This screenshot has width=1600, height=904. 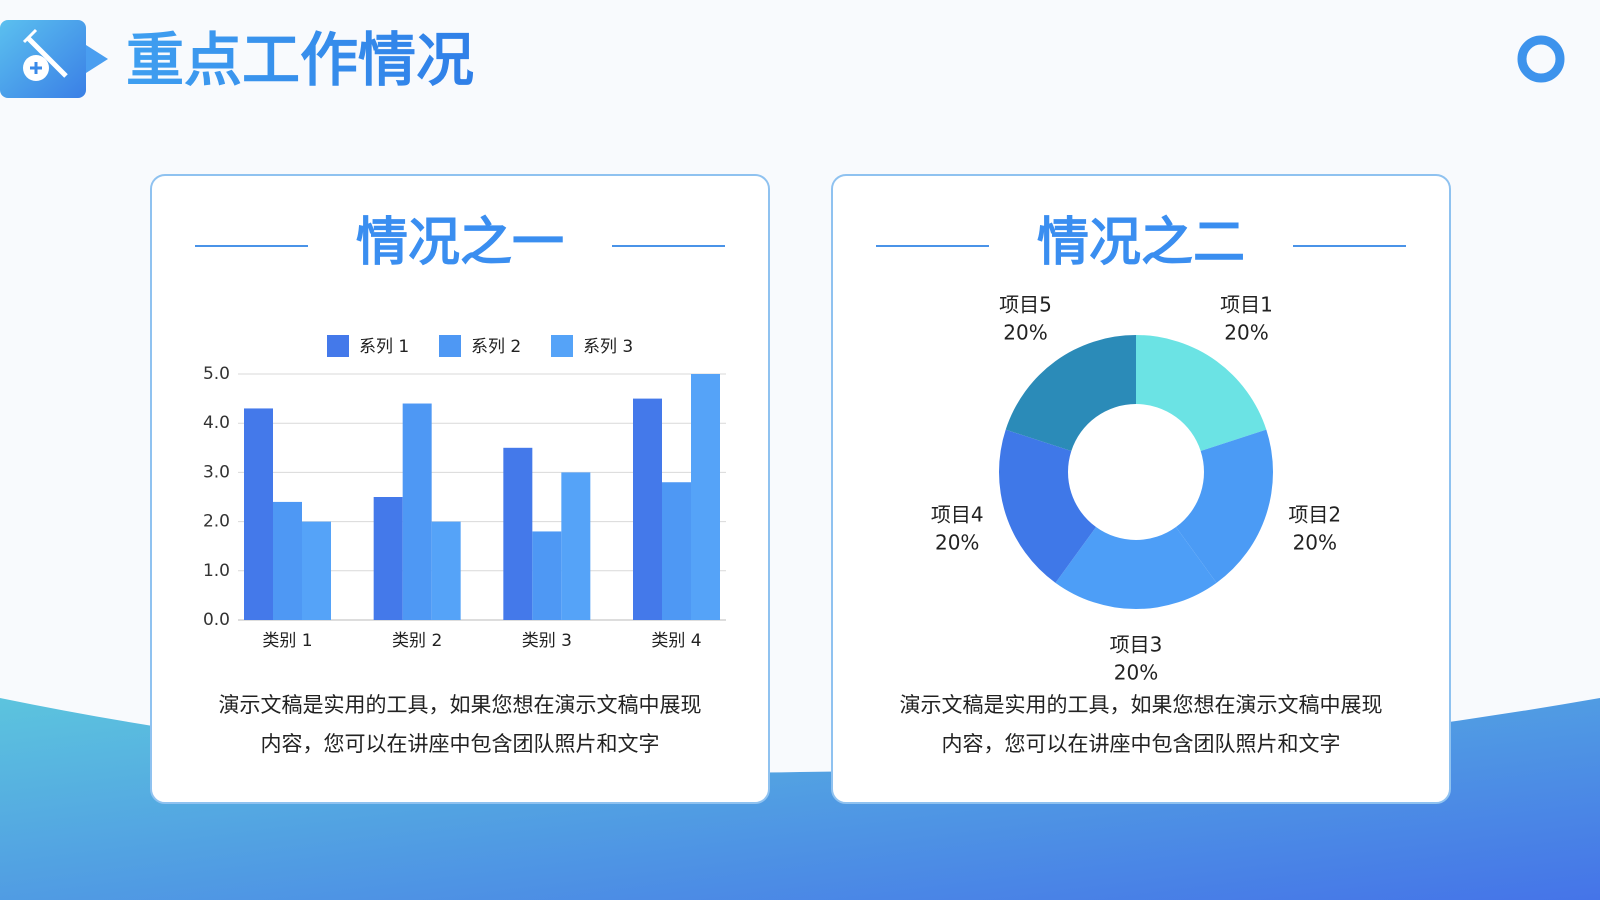 What do you see at coordinates (1541, 59) in the screenshot?
I see `decor-ring` at bounding box center [1541, 59].